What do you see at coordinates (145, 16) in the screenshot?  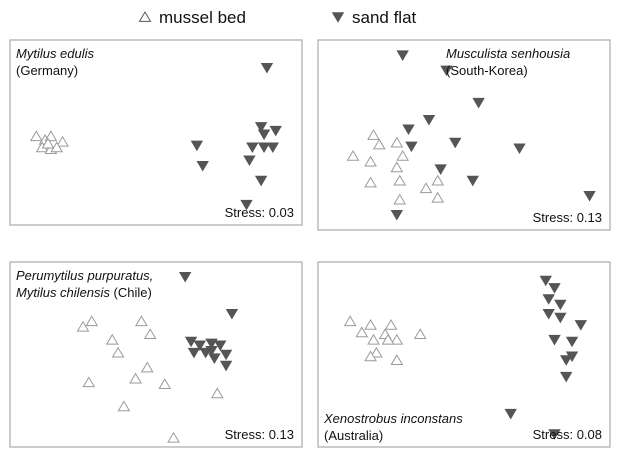 I see `legend-marker` at bounding box center [145, 16].